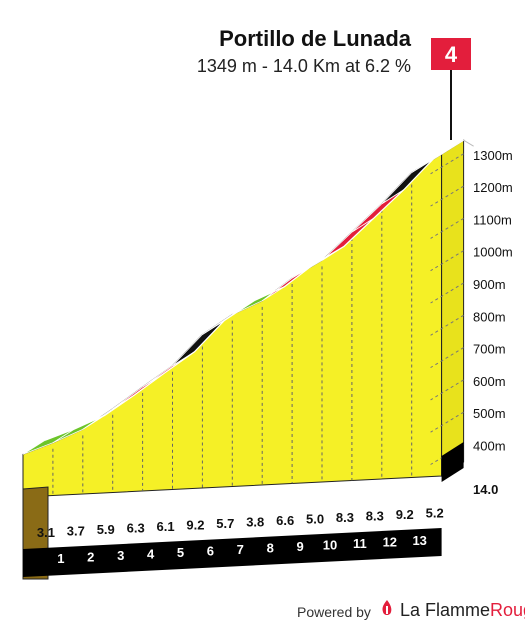 This screenshot has width=525, height=631. What do you see at coordinates (493, 252) in the screenshot?
I see `elevation-tick-label: 1000m` at bounding box center [493, 252].